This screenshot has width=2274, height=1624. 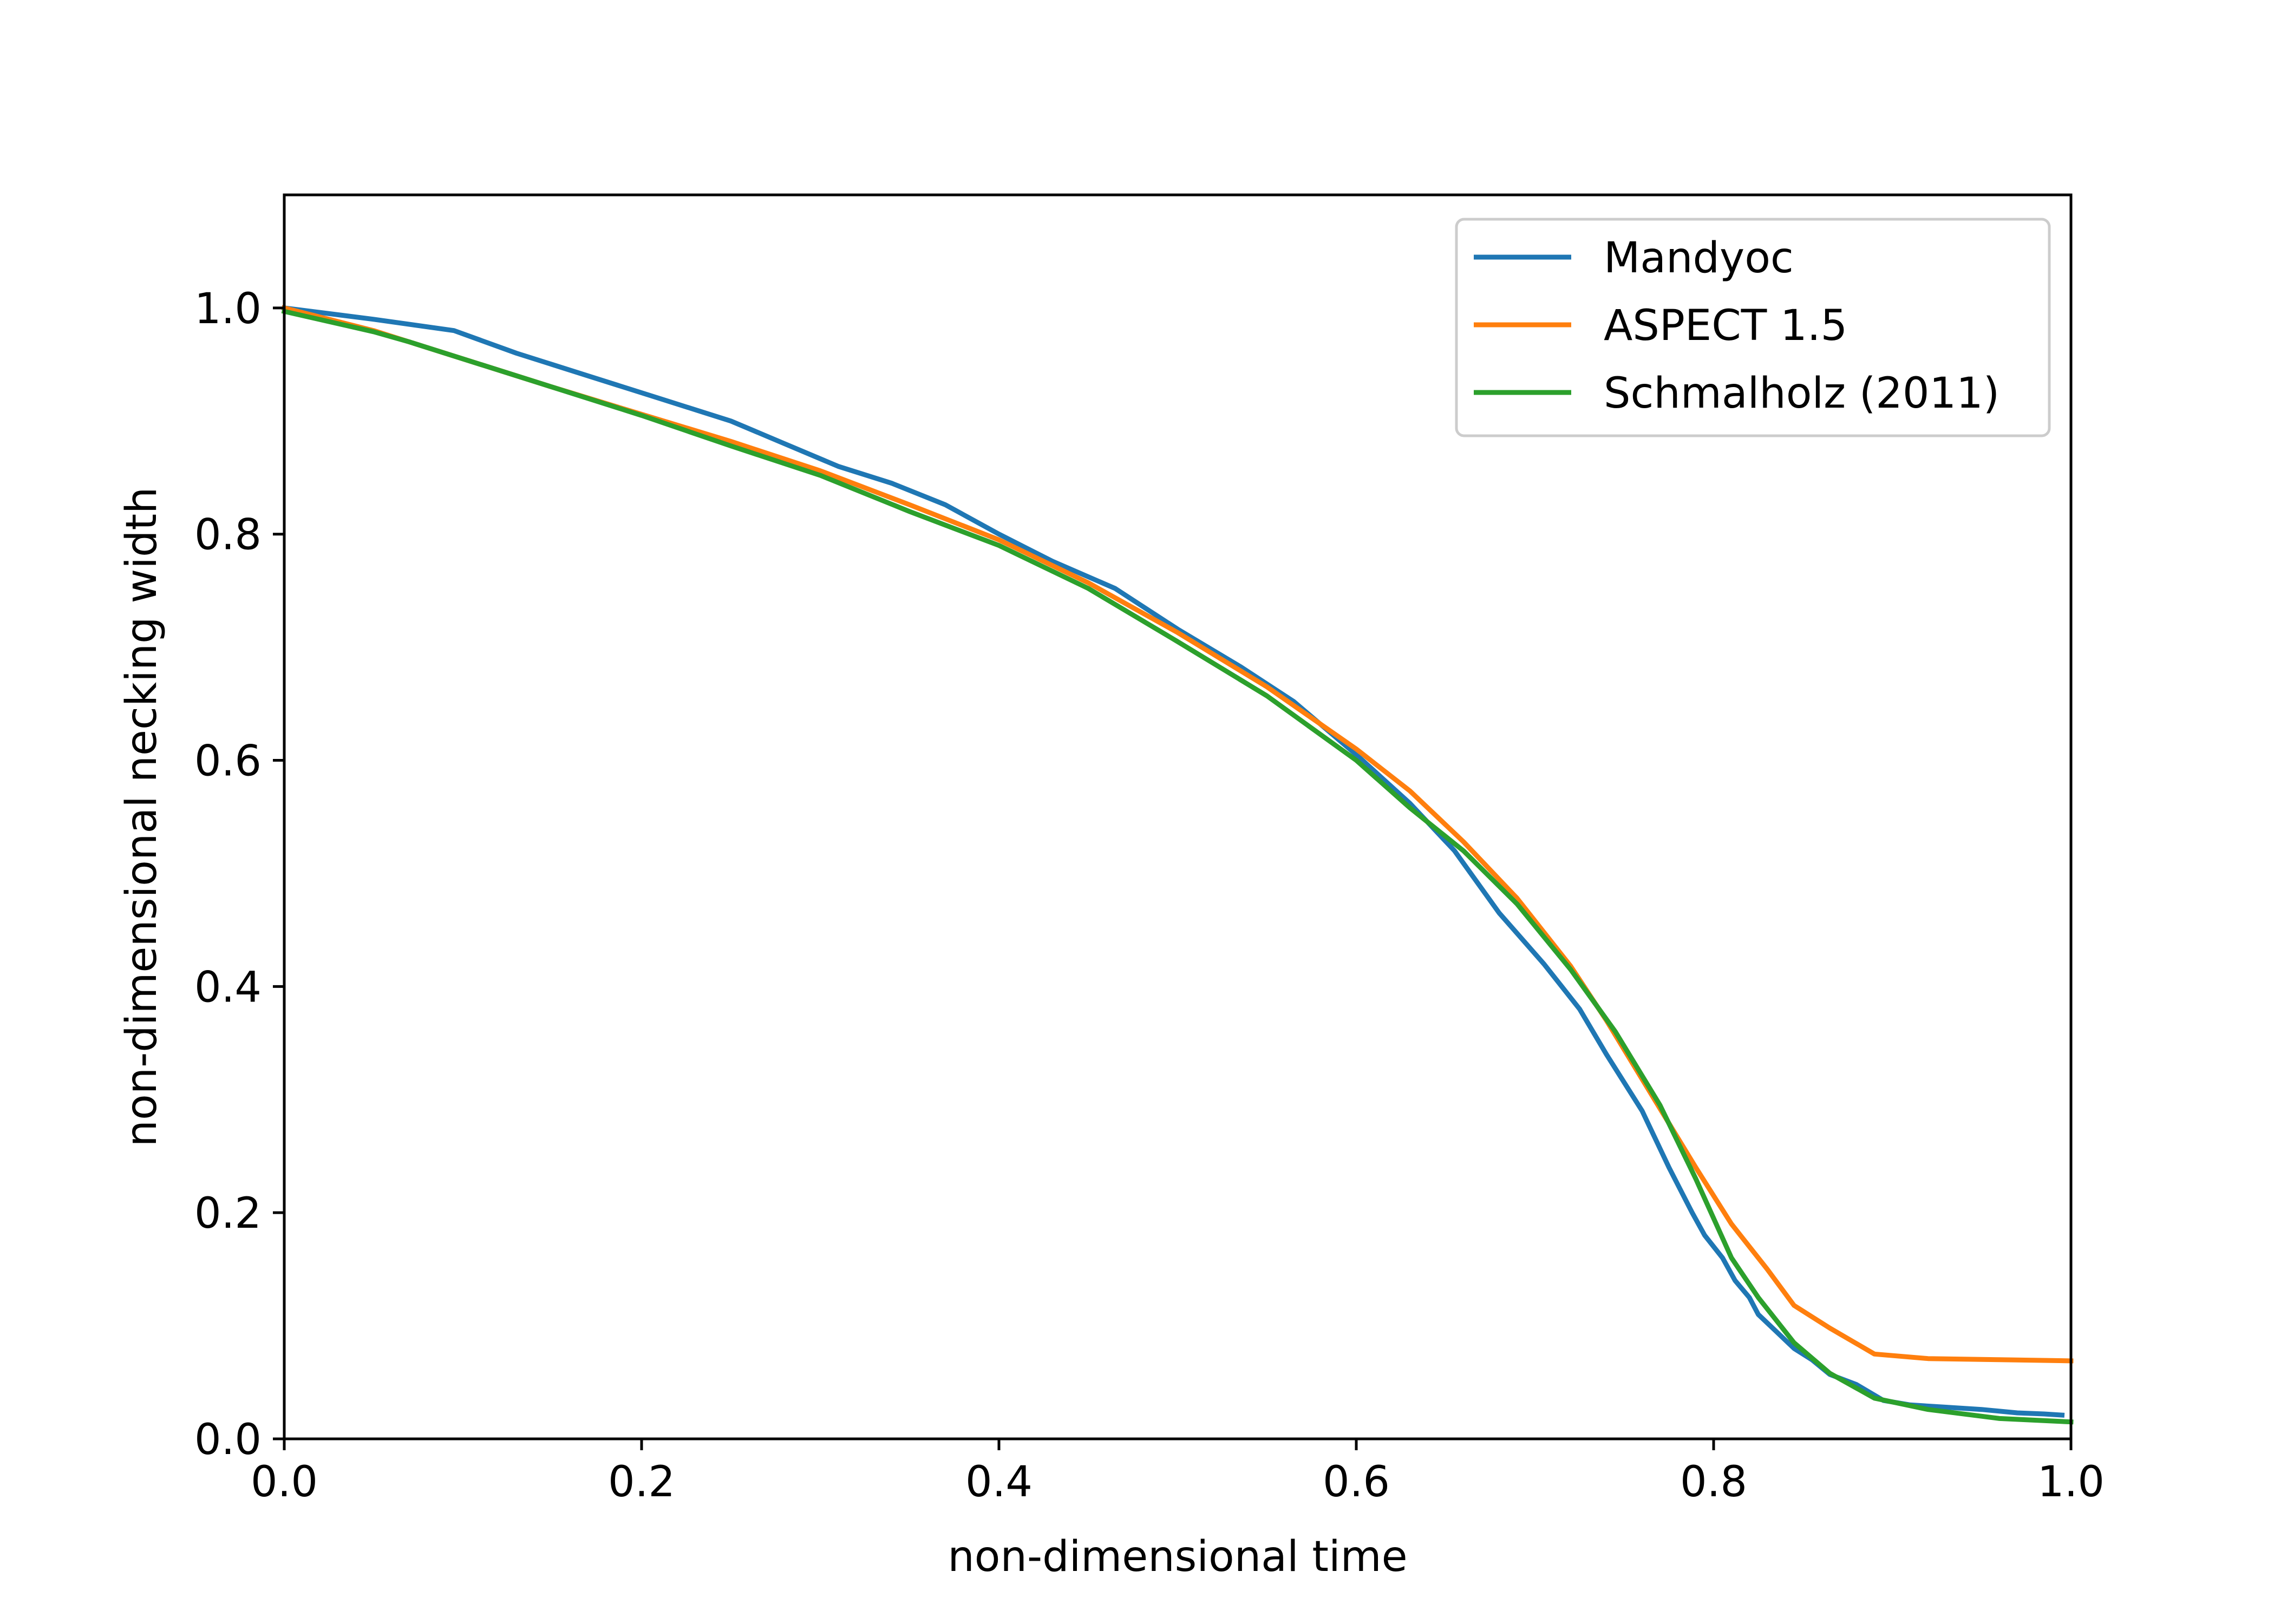 What do you see at coordinates (239, 875) in the screenshot?
I see `y-axis: 0.0 0.2 0.4 0.6 0.8 1.0` at bounding box center [239, 875].